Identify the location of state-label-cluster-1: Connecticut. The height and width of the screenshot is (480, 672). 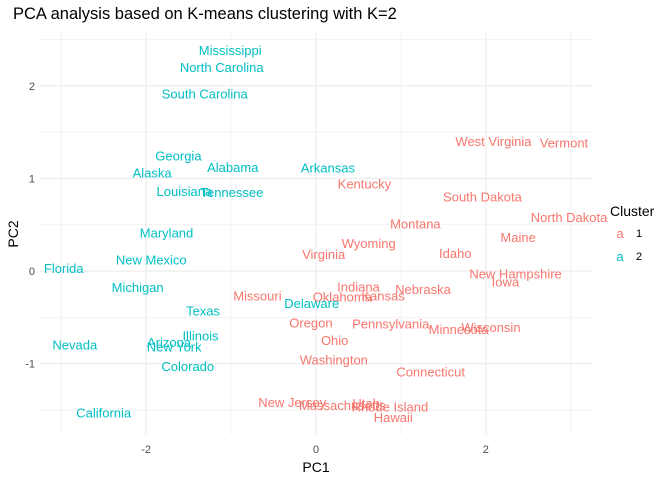
(430, 372).